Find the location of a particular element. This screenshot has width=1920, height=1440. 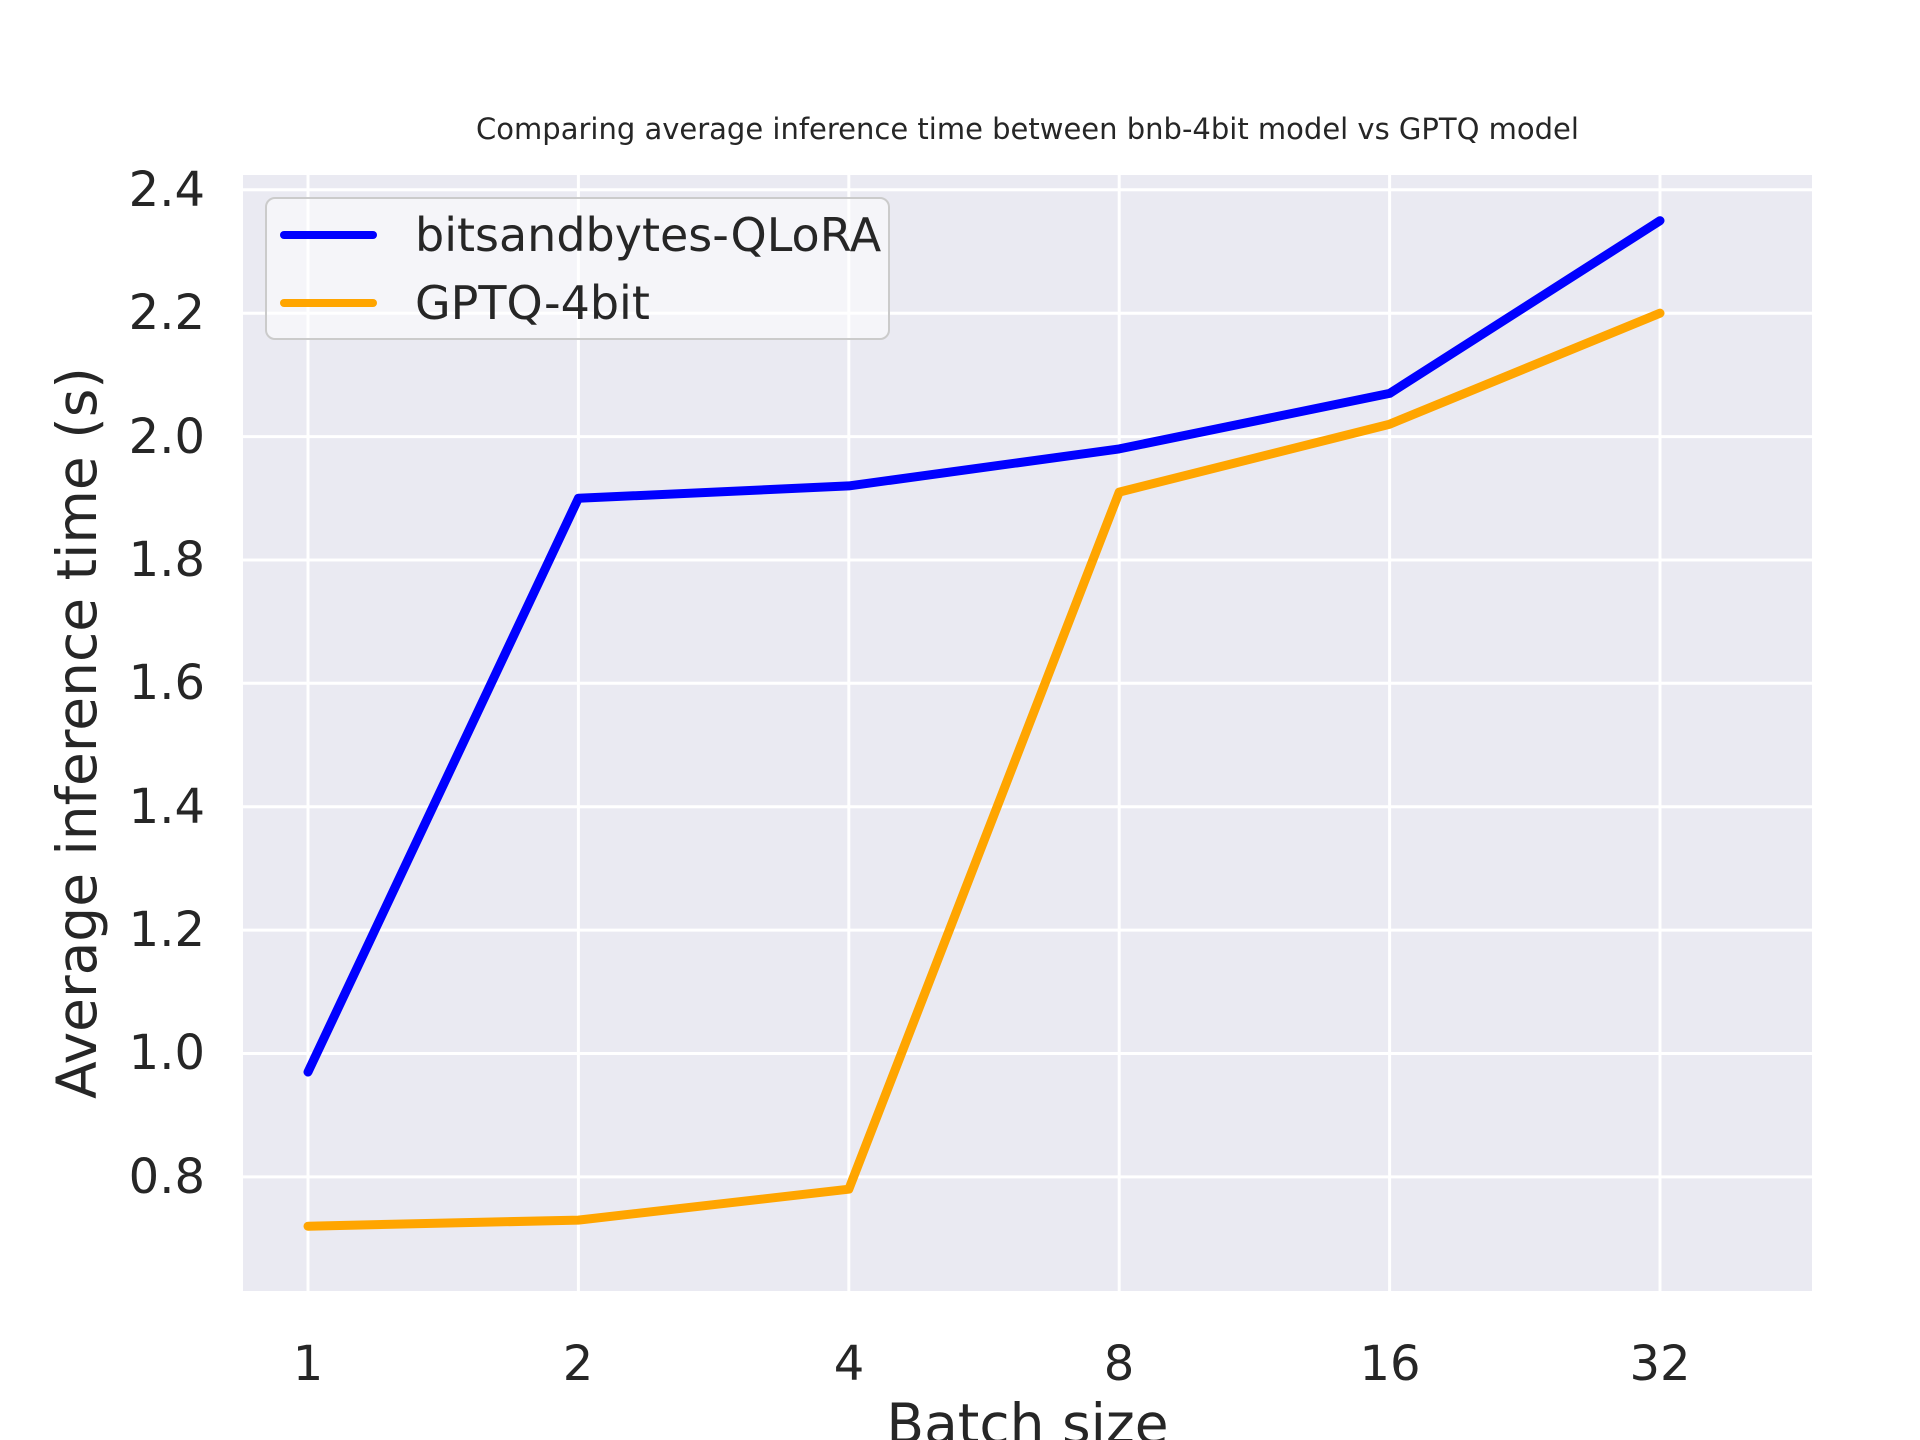

x-tick-label: 8 is located at coordinates (1119, 1364).